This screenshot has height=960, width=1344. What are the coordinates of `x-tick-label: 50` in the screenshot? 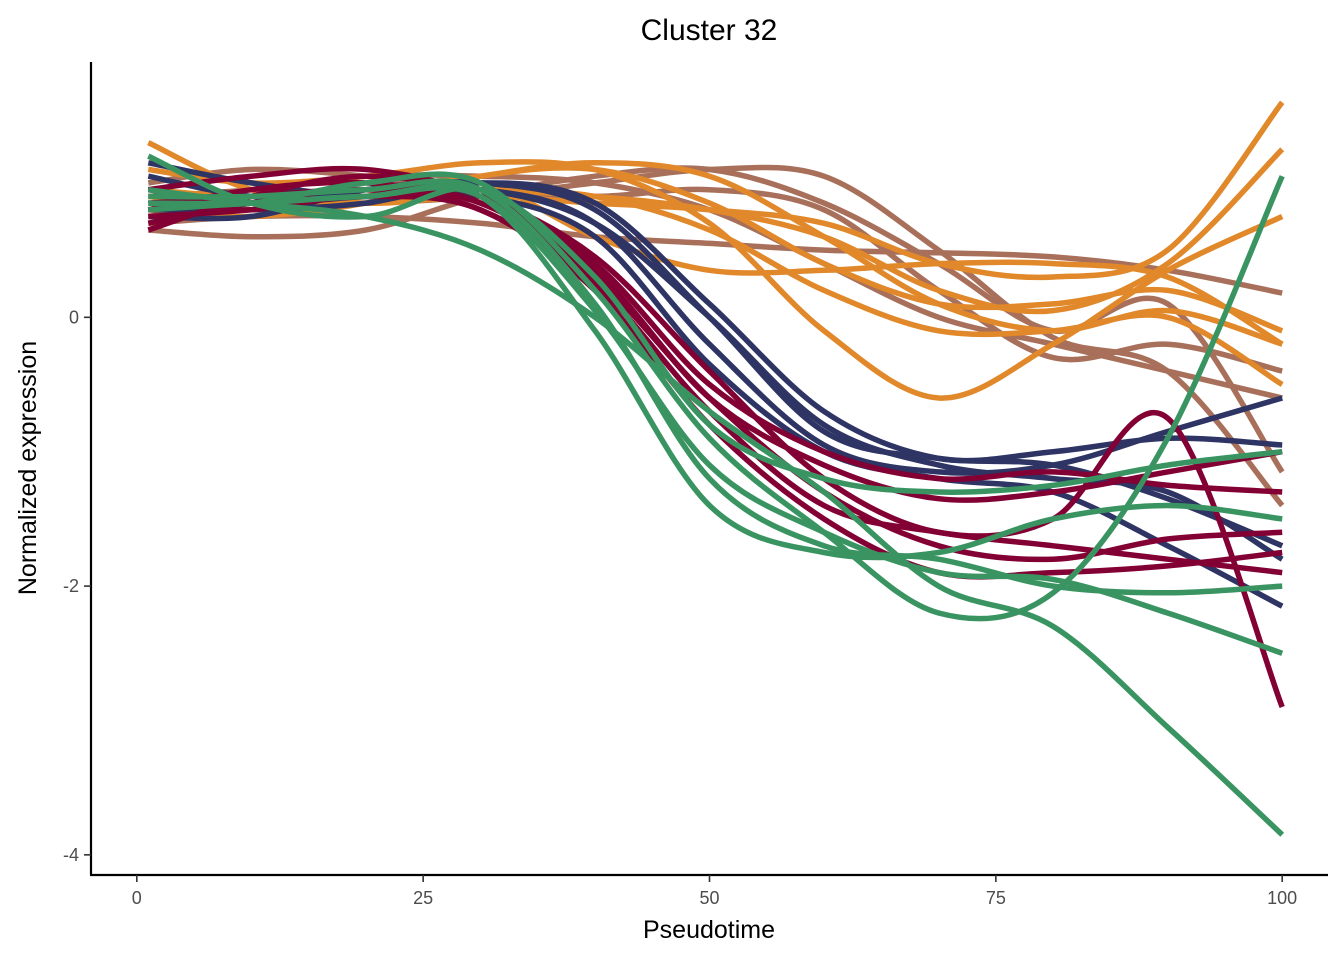 It's located at (709, 898).